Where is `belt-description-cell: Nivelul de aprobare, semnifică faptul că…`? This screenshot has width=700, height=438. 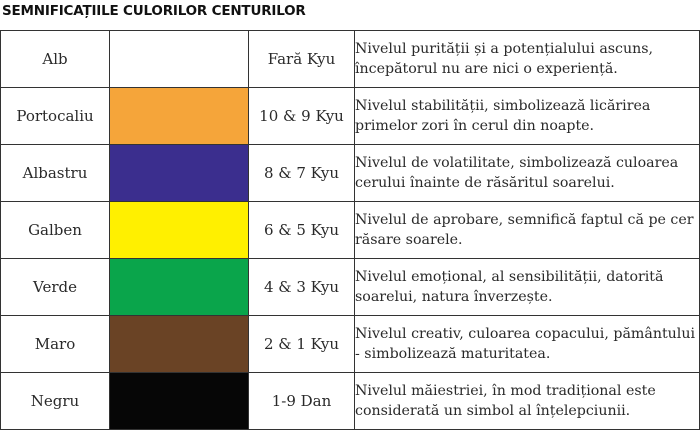 belt-description-cell: Nivelul de aprobare, semnifică faptul că… is located at coordinates (527, 230).